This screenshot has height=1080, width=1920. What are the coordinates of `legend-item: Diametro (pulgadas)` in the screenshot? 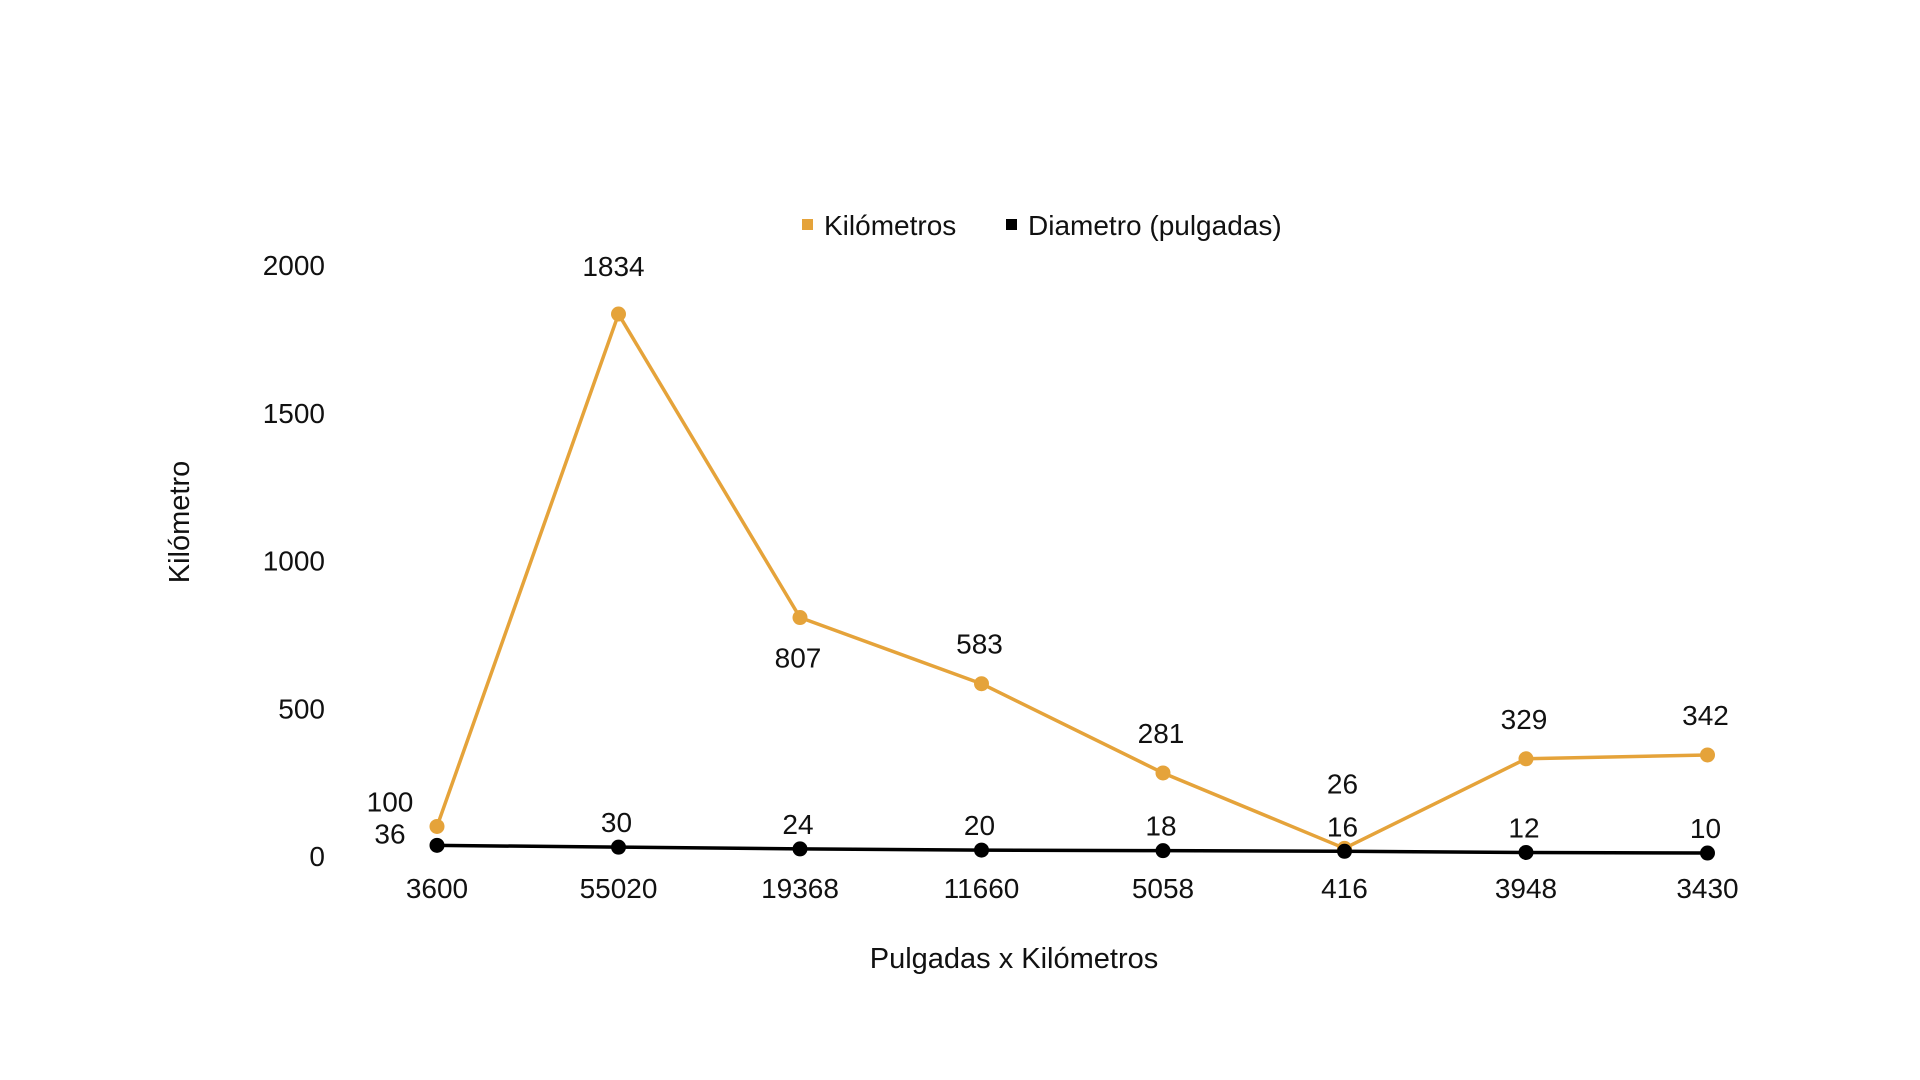 It's located at (1144, 225).